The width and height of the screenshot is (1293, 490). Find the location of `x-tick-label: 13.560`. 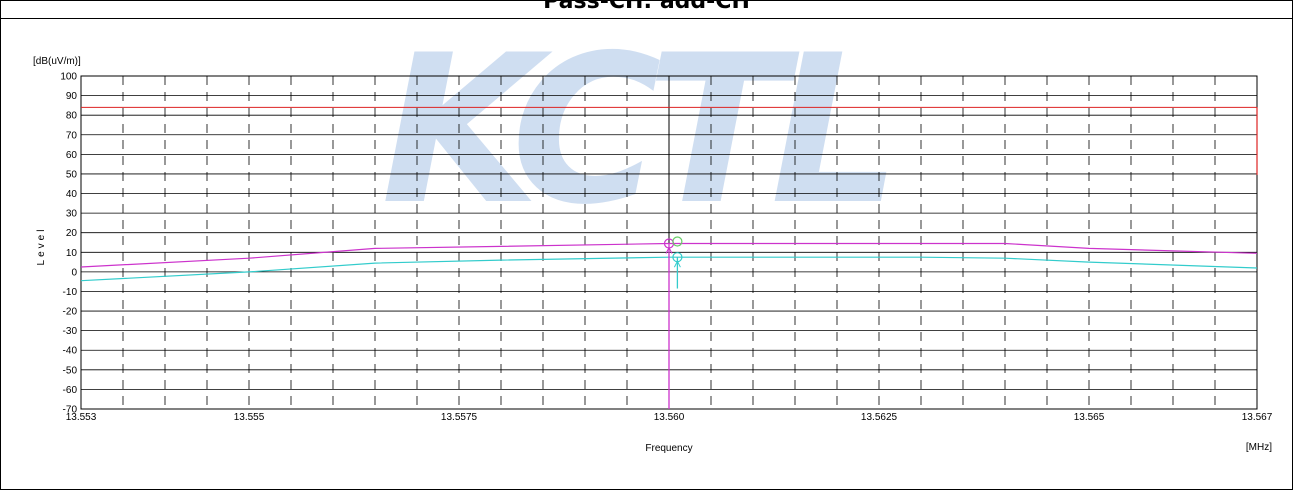

x-tick-label: 13.560 is located at coordinates (669, 417).